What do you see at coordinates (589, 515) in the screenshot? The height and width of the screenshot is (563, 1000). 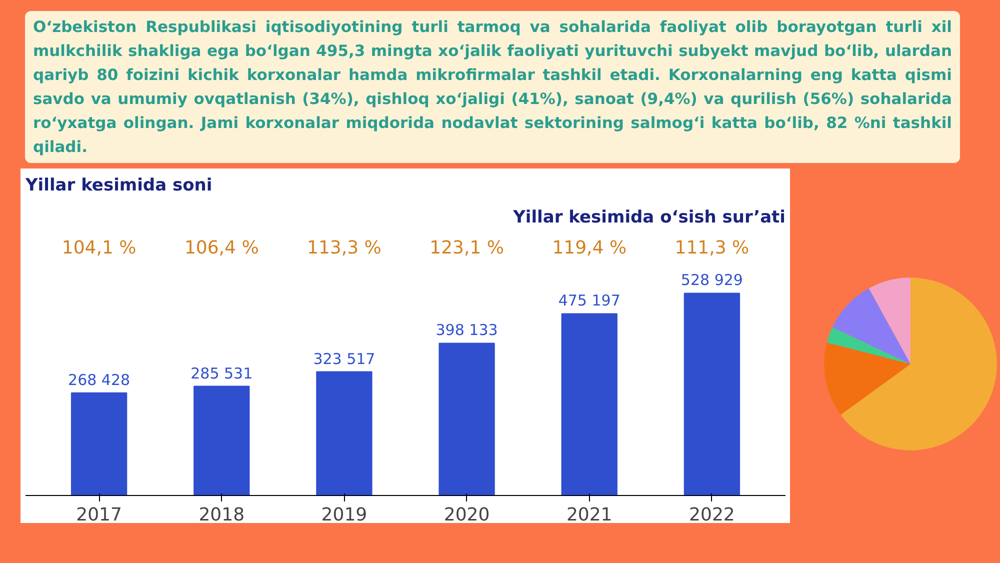 I see `x-tick-label: 2021` at bounding box center [589, 515].